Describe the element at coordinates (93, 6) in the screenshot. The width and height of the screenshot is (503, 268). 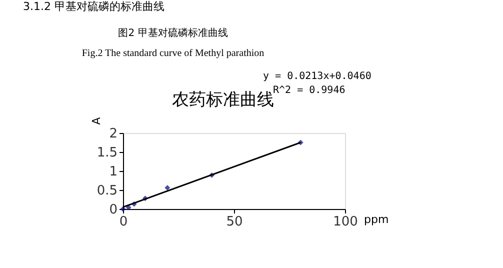
I see `text: 3.1.2 甲基对硫磷的标准曲线` at that location.